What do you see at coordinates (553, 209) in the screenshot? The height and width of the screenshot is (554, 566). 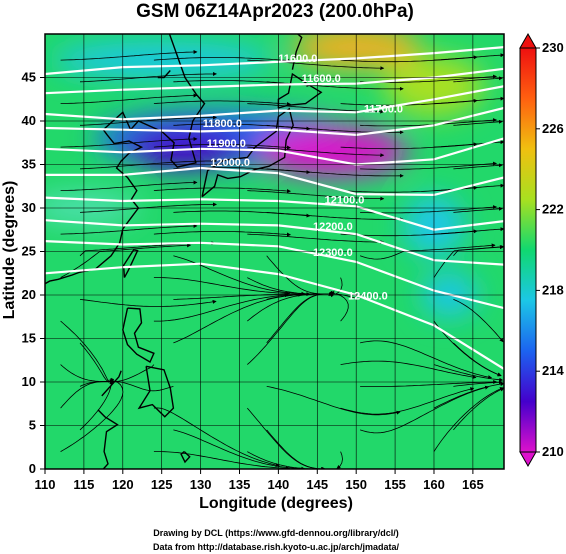 I see `colorbar-tick-label-222: 222` at bounding box center [553, 209].